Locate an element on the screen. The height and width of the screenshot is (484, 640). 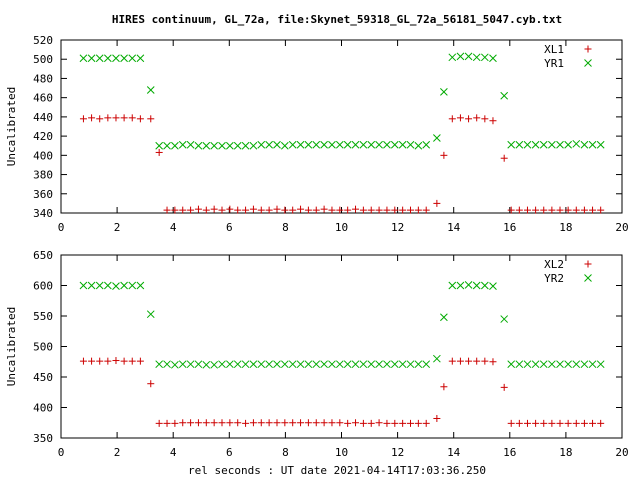
x-tick-label: 6 is located at coordinates (229, 227).